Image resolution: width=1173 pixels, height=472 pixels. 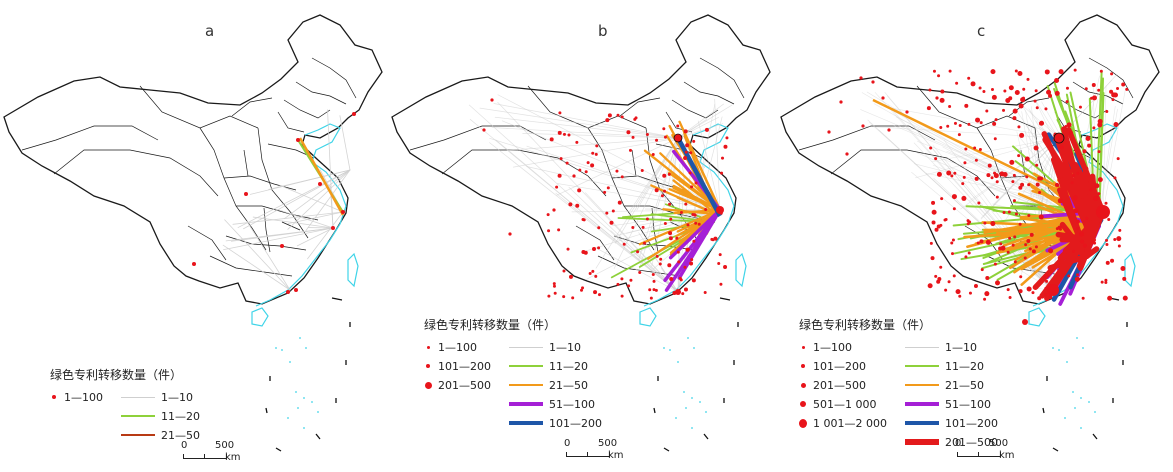 What do you see at coordinates (565, 347) in the screenshot?
I see `line-legend-label: 1—10` at bounding box center [565, 347].